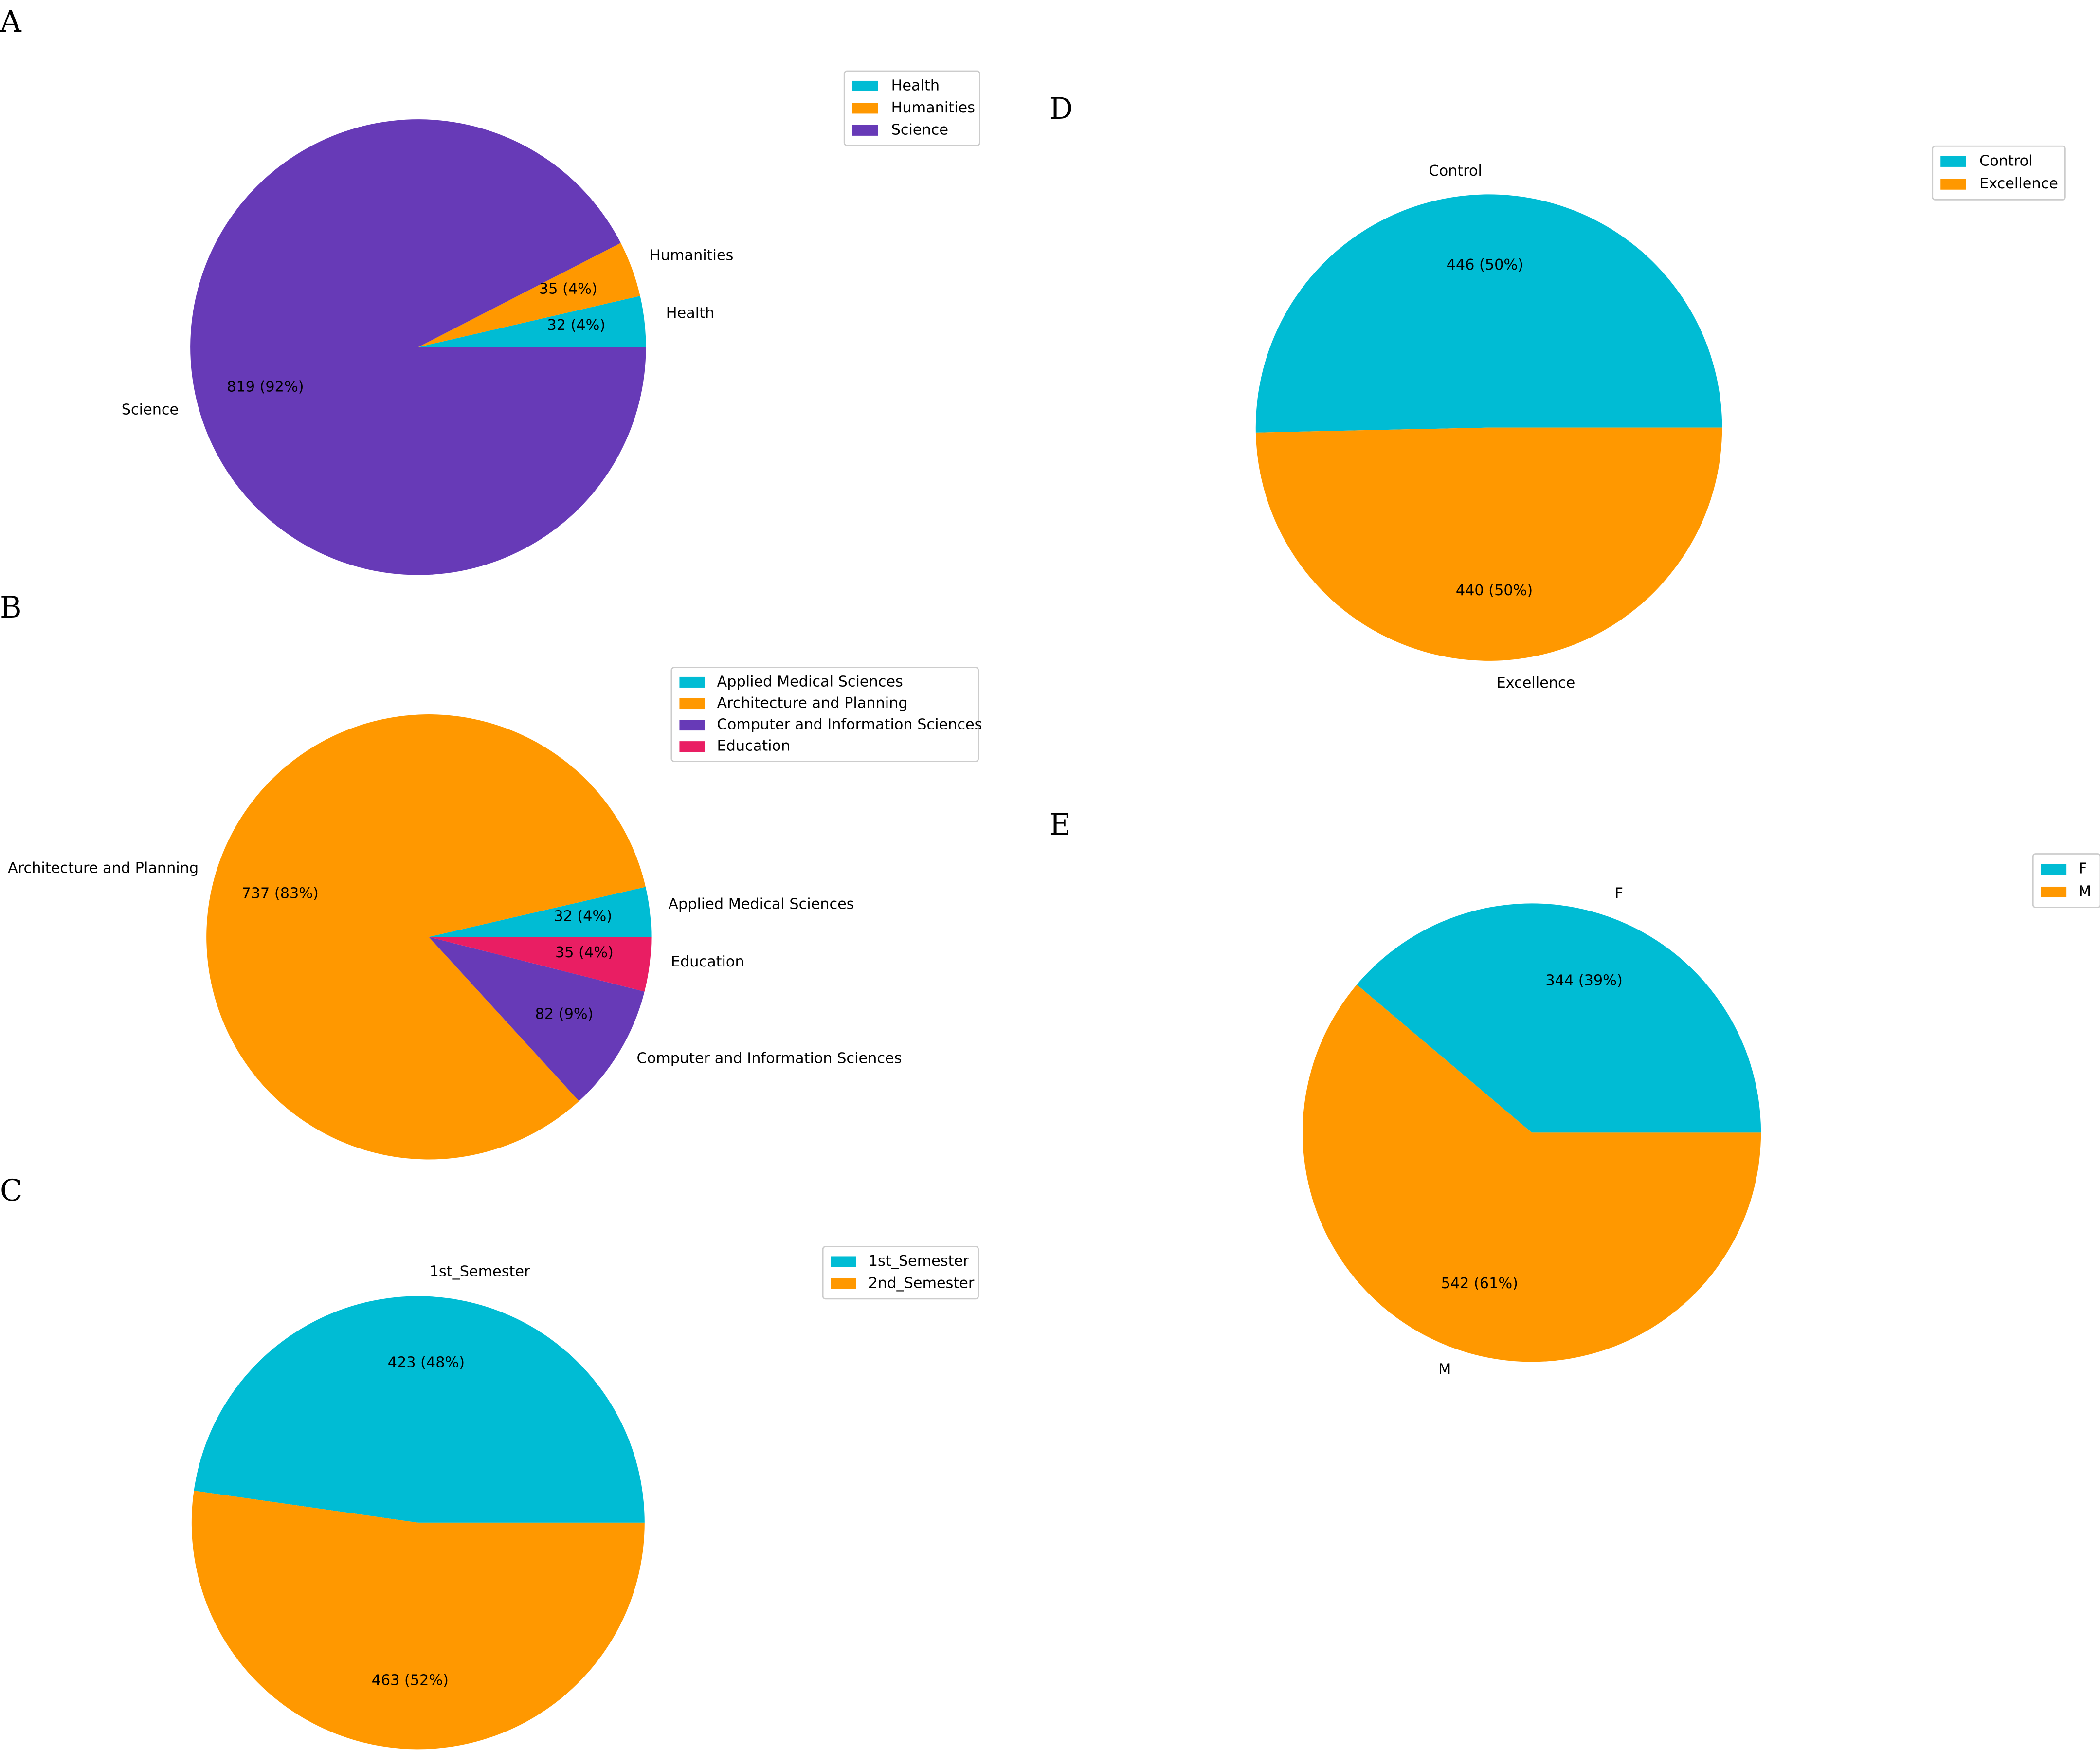 Image resolution: width=2100 pixels, height=1750 pixels. I want to click on pie-slice-f, so click(1559, 1018).